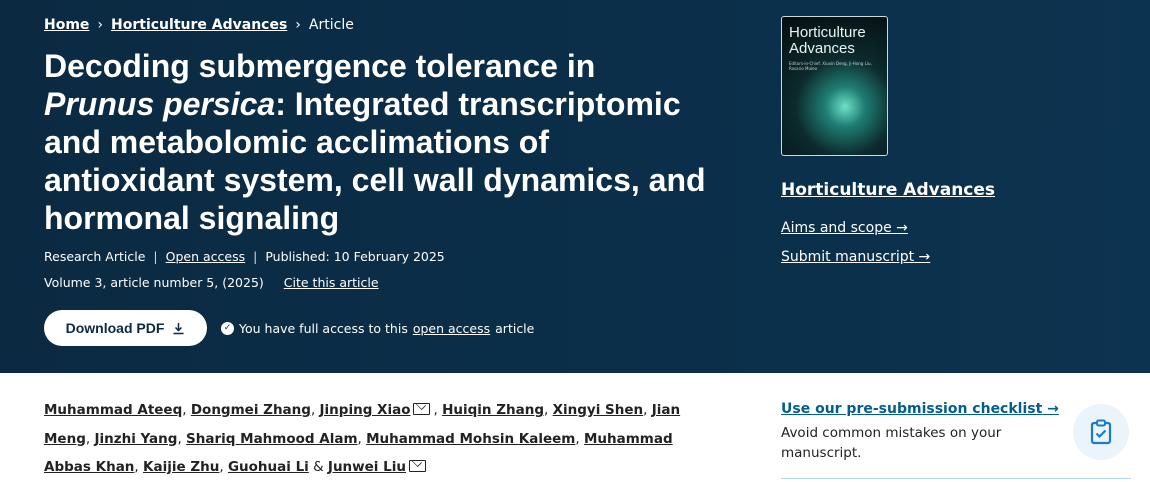 The width and height of the screenshot is (1150, 482). Describe the element at coordinates (366, 467) in the screenshot. I see `author-link: Junwei Liu` at that location.